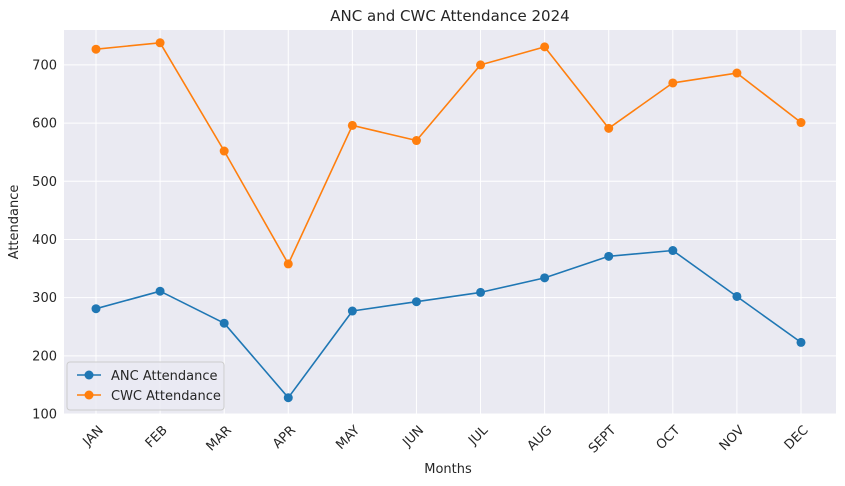  I want to click on x-axis-ticks: JAN FEB MAR APR MAY JUN JUL AUG SEPT OCT NOV DEC, so click(446, 440).